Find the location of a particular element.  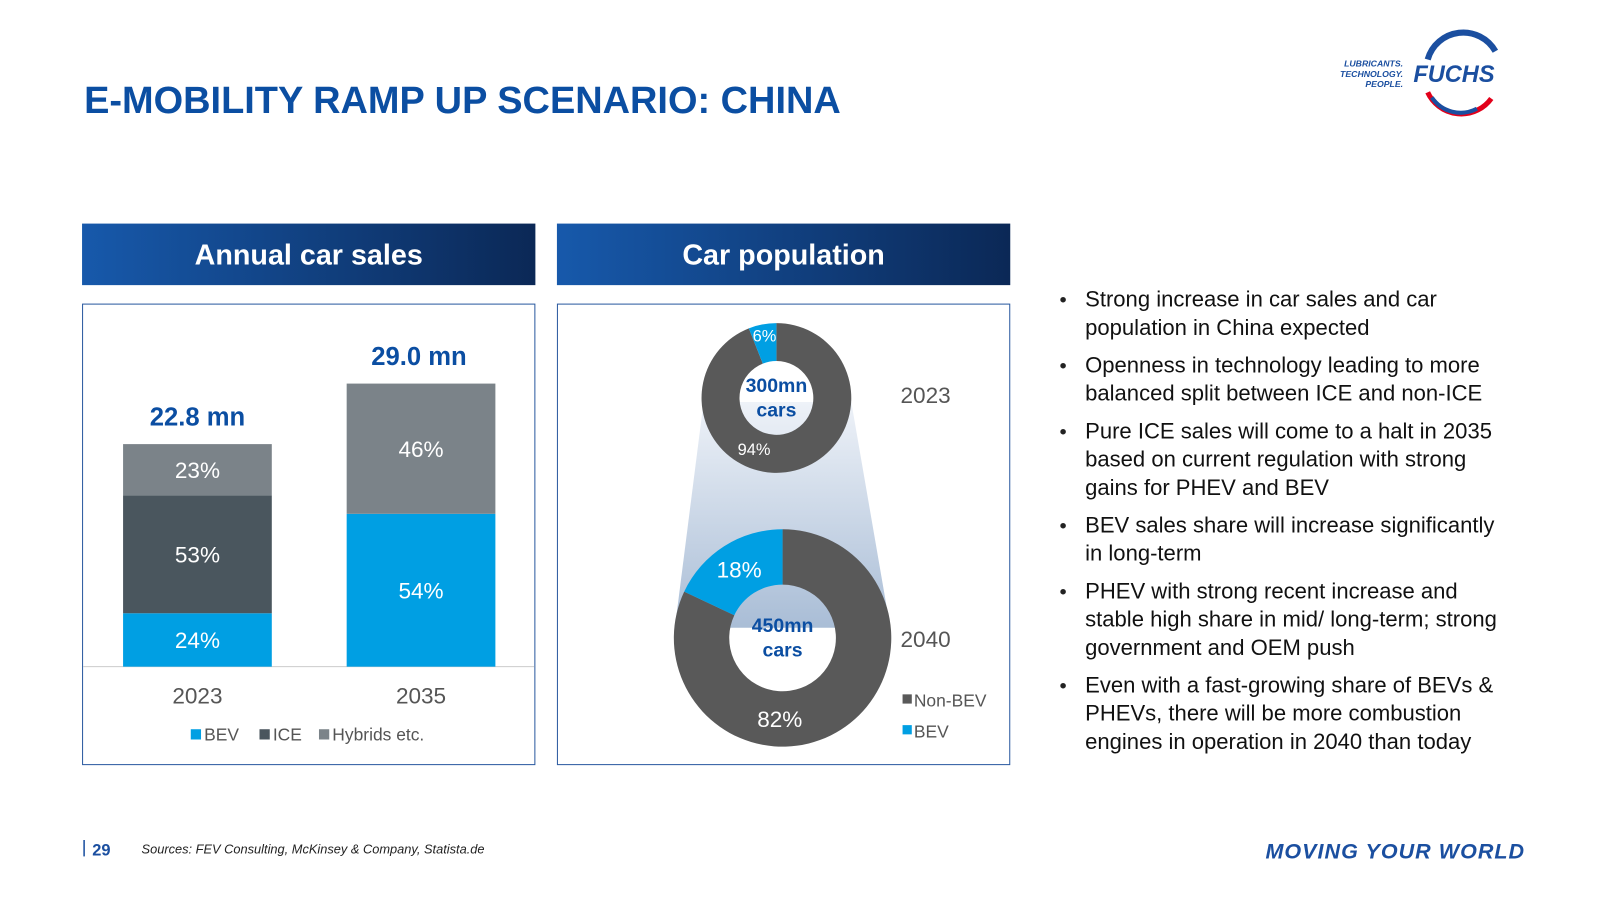

x-tick-label: 2023 is located at coordinates (197, 696).